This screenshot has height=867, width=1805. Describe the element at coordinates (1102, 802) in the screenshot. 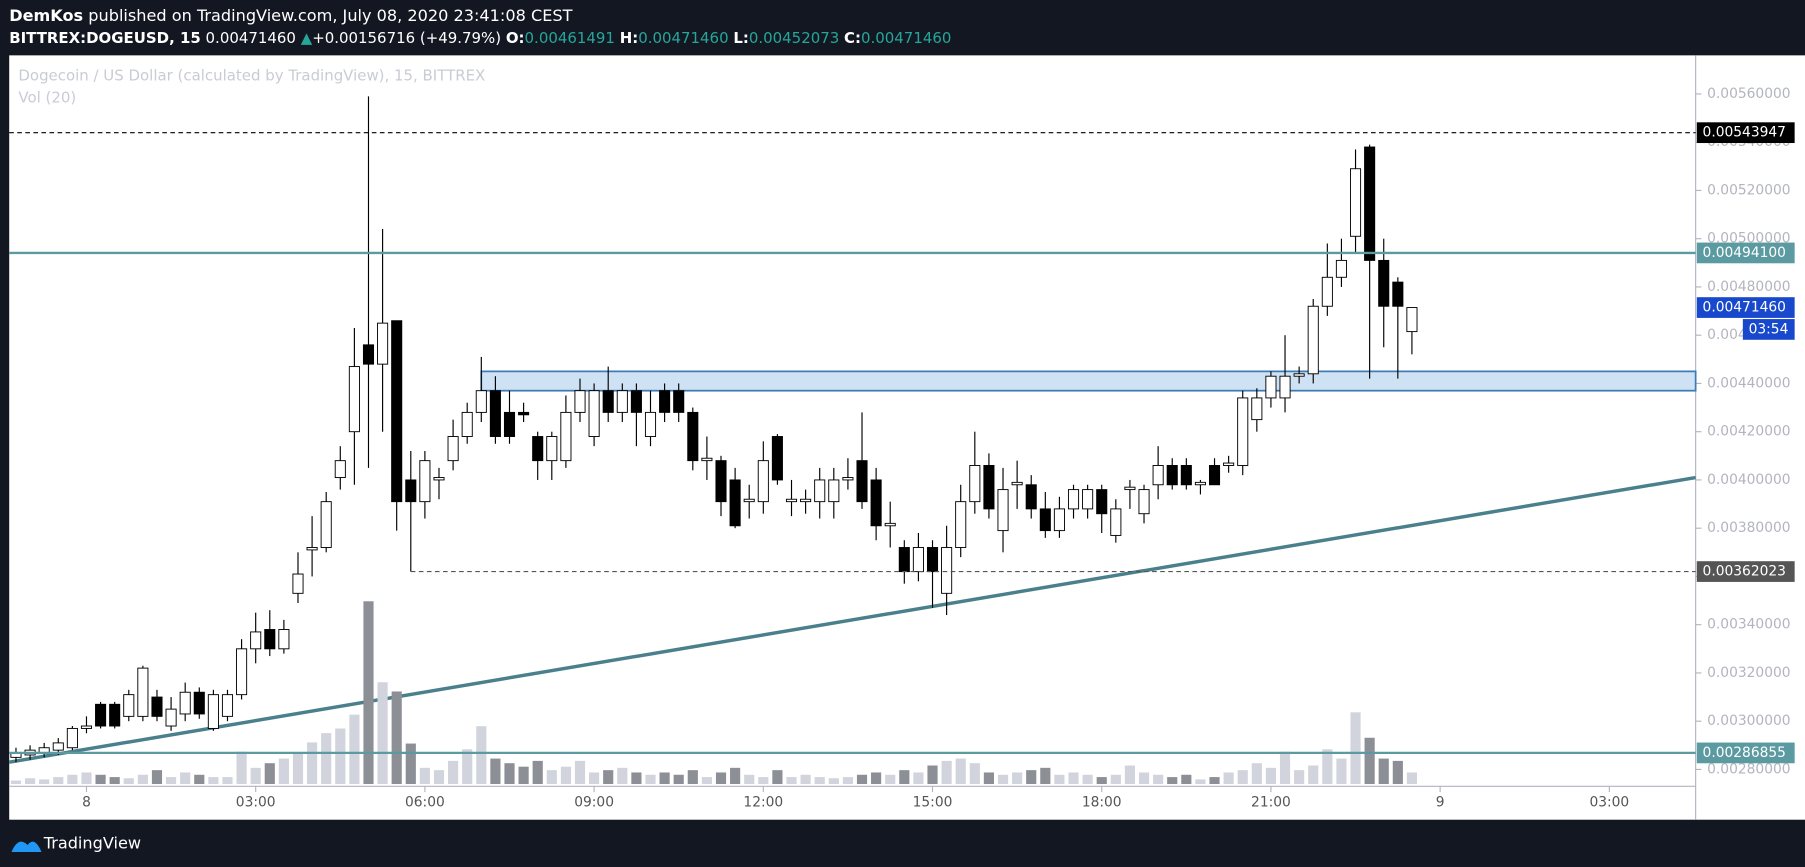

I see `x-tick-label: 18:00` at that location.